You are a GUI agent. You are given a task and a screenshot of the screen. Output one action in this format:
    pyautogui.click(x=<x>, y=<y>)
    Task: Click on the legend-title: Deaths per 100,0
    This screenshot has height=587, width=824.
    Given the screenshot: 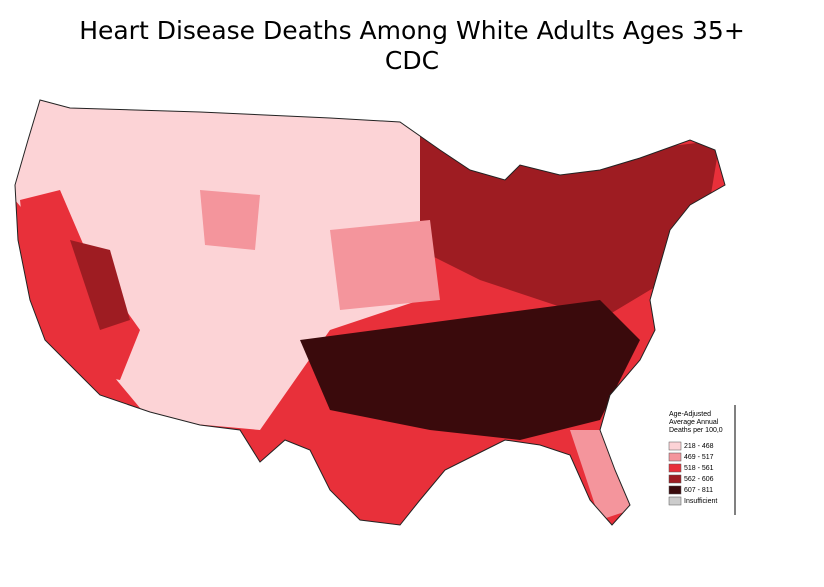 What is the action you would take?
    pyautogui.click(x=696, y=430)
    